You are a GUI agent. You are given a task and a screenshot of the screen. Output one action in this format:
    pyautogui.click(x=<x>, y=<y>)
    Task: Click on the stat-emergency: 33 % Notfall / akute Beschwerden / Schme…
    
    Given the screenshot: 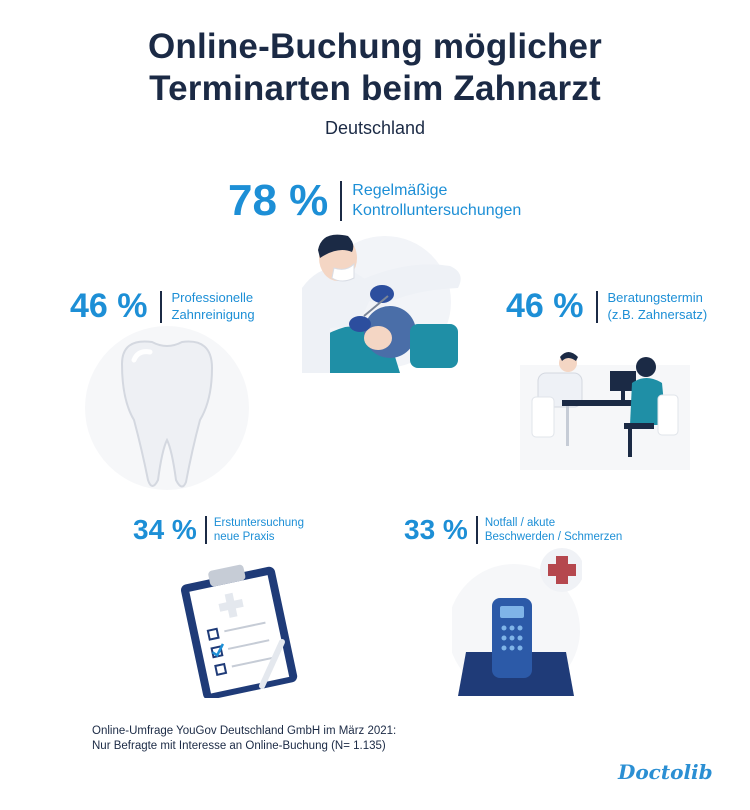 What is the action you would take?
    pyautogui.click(x=513, y=530)
    